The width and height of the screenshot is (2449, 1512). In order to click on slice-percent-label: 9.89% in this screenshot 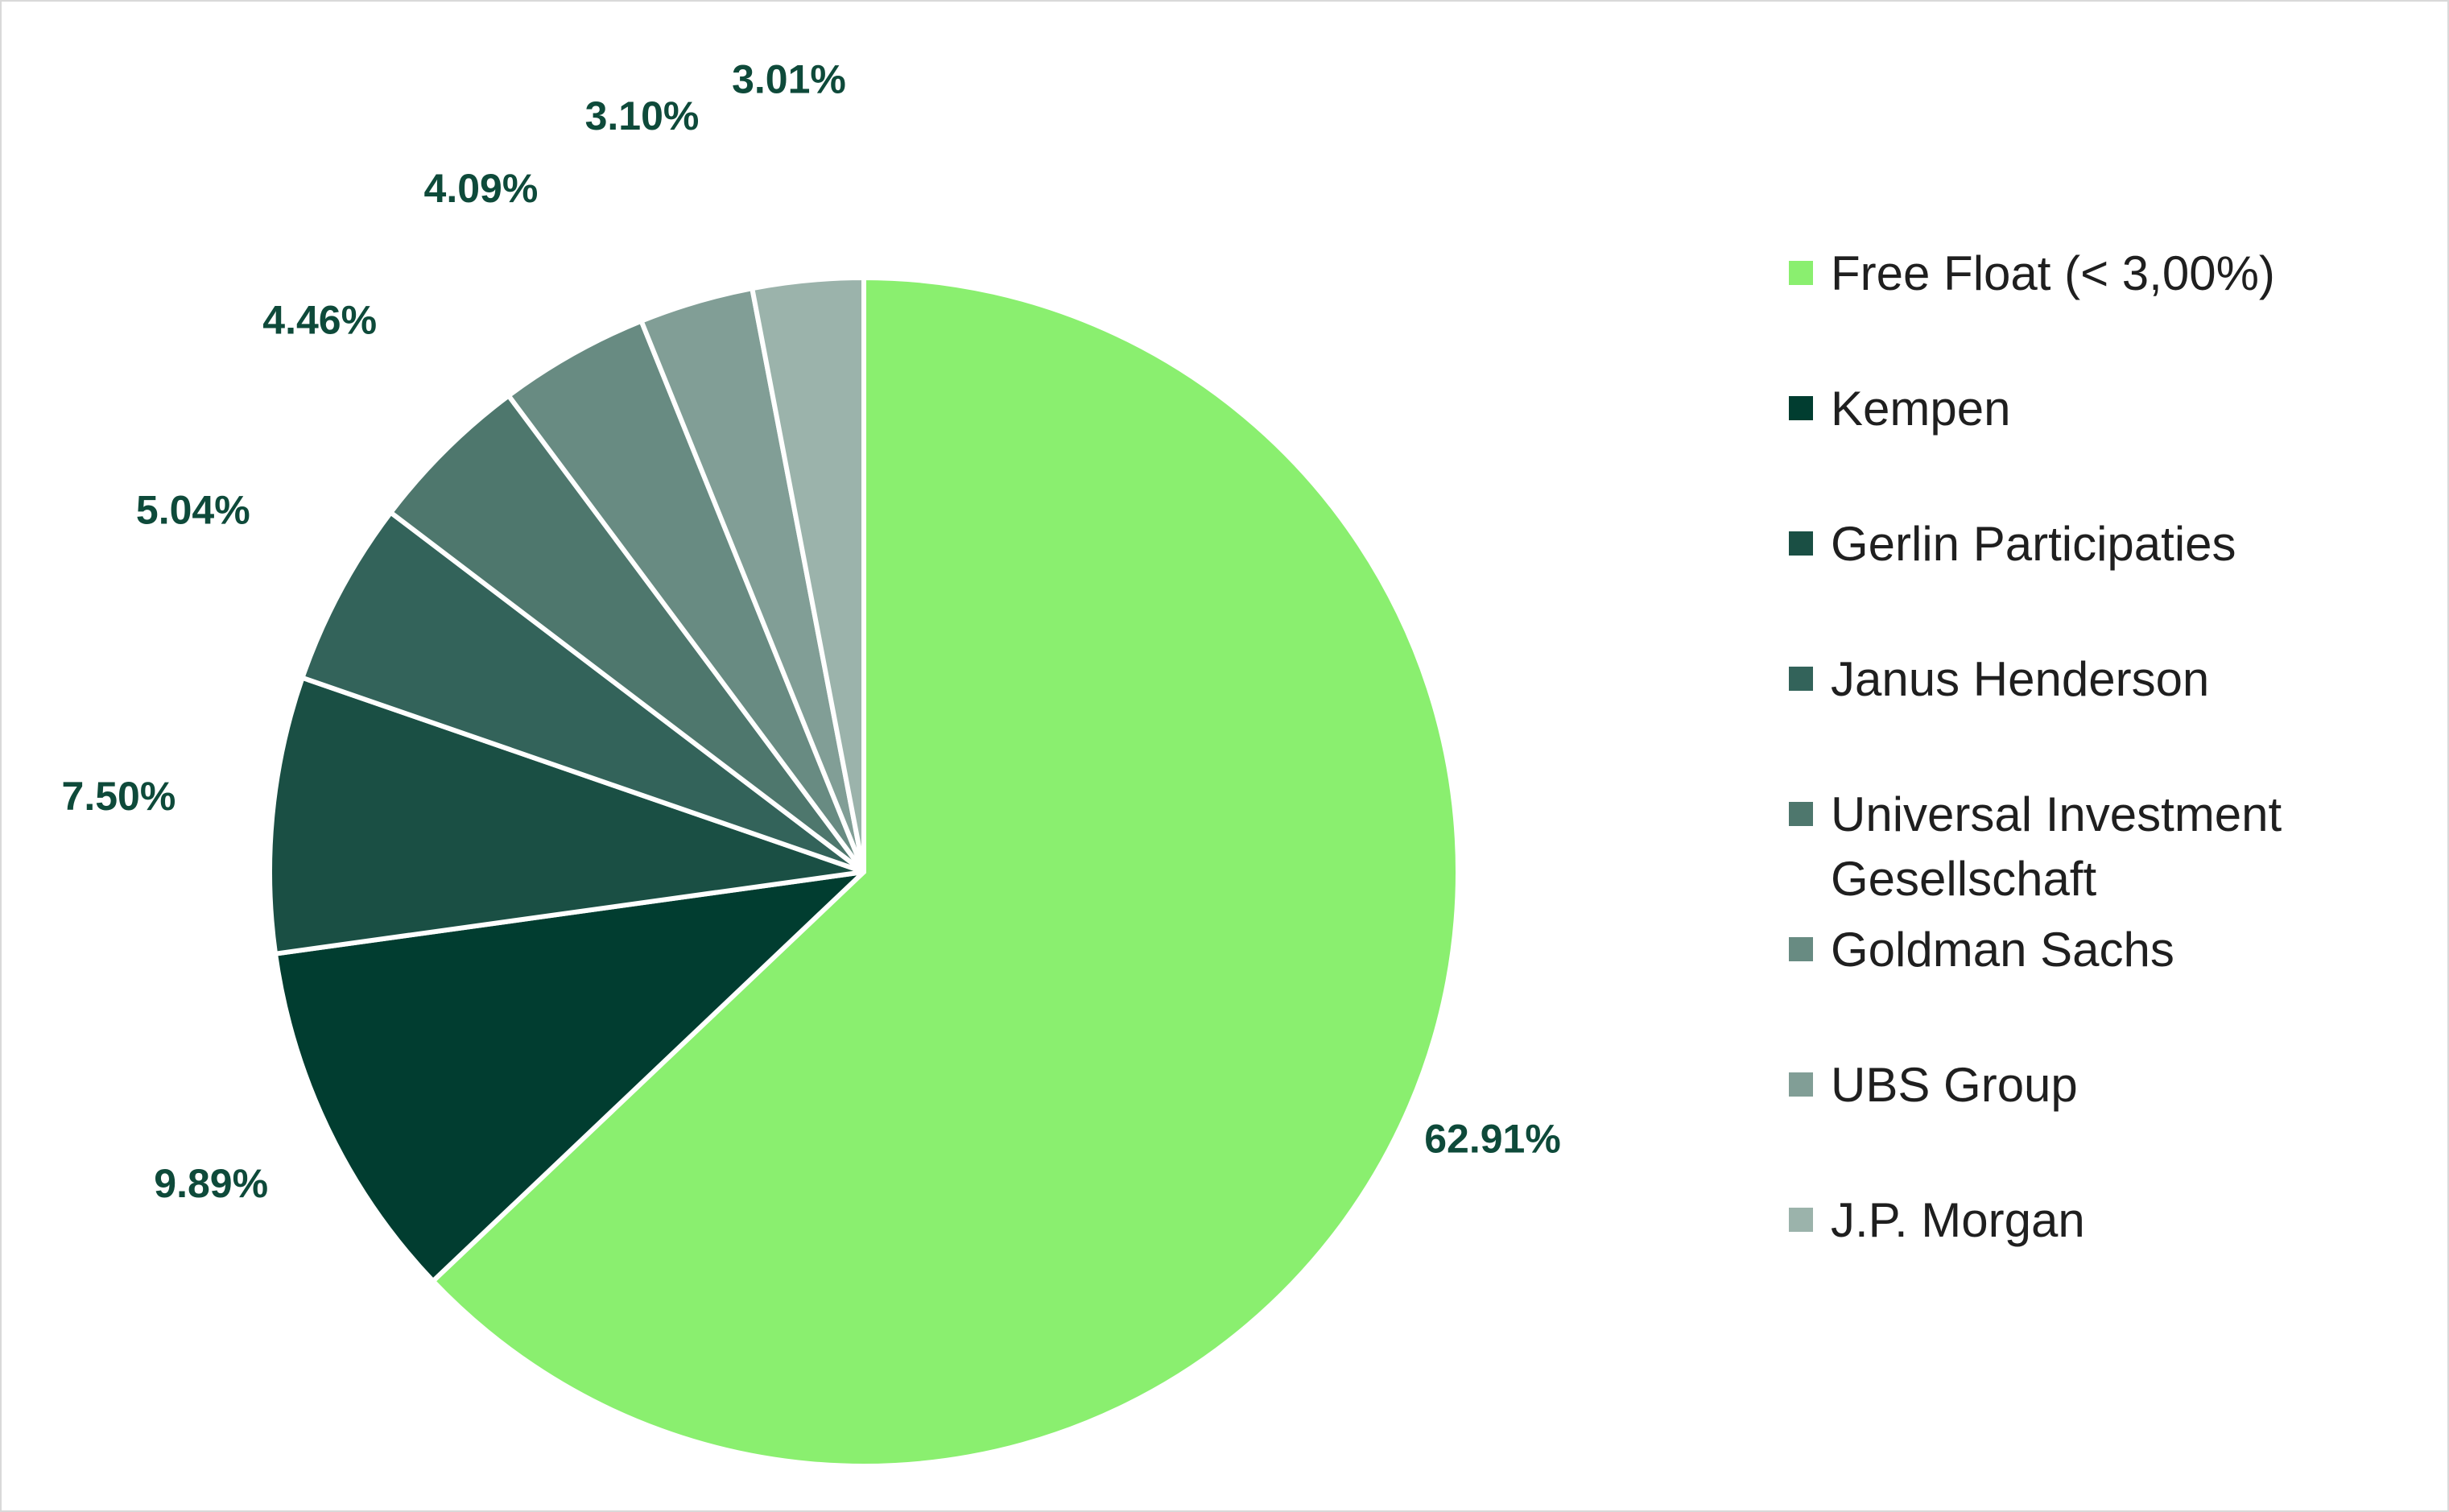, I will do `click(211, 1183)`.